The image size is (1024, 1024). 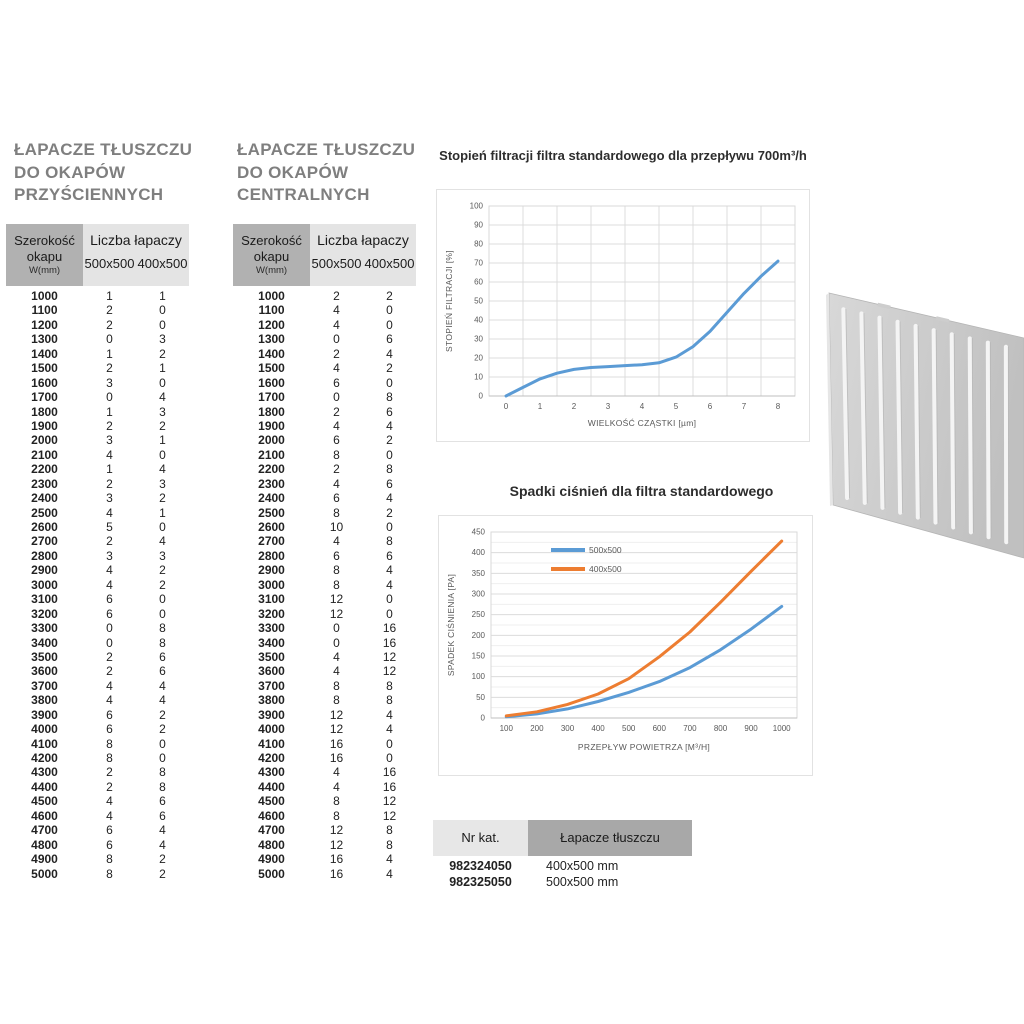 I want to click on table2-header-width-column: Szerokość okapu W(mm), so click(x=271, y=255).